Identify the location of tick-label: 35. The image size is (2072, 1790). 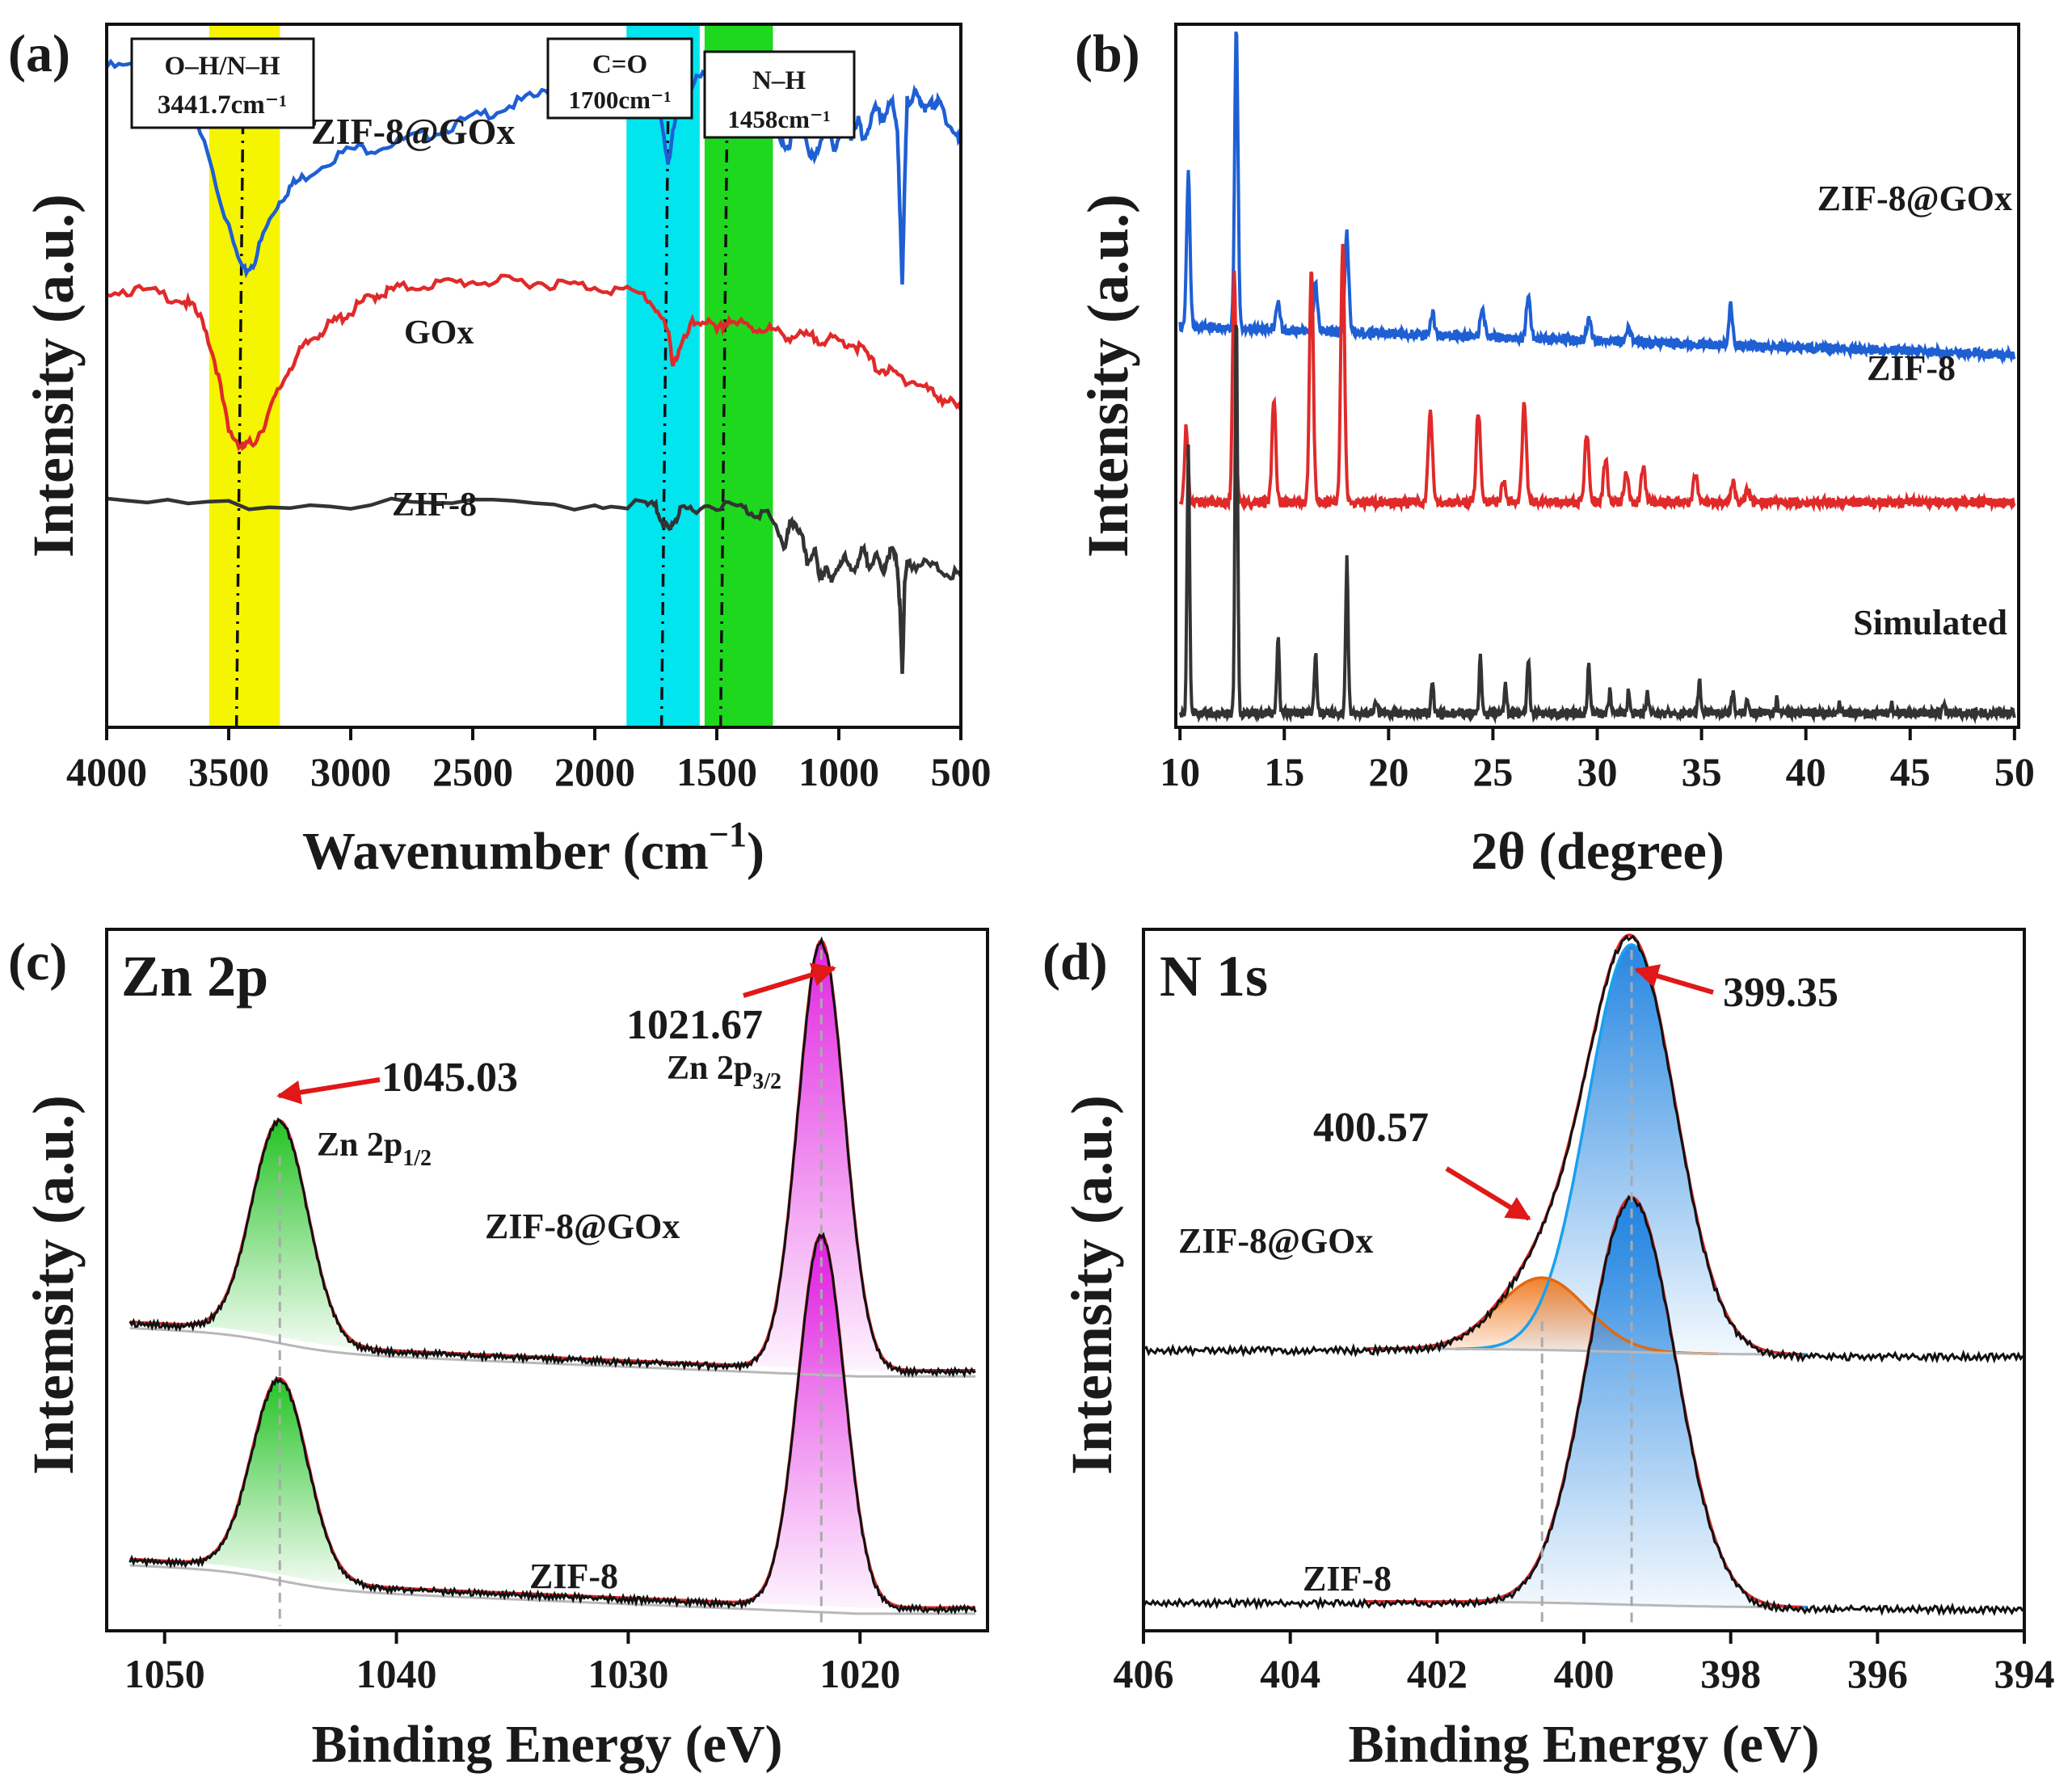
(1702, 771).